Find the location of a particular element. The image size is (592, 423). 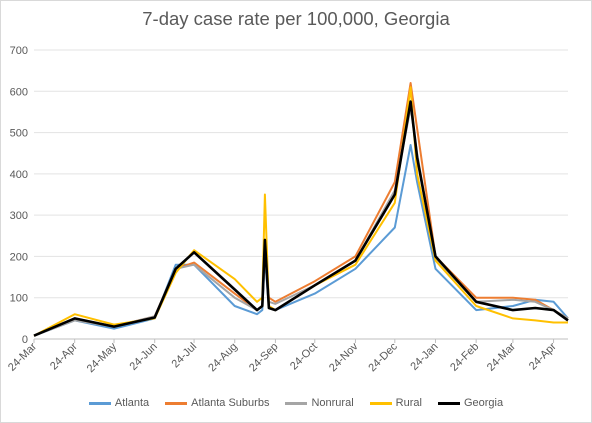

y-tick-label: 600 is located at coordinates (19, 92).